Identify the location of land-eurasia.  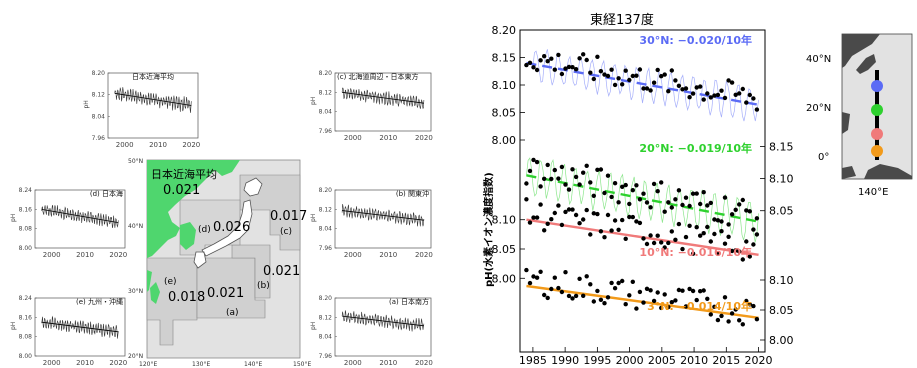
(193, 209).